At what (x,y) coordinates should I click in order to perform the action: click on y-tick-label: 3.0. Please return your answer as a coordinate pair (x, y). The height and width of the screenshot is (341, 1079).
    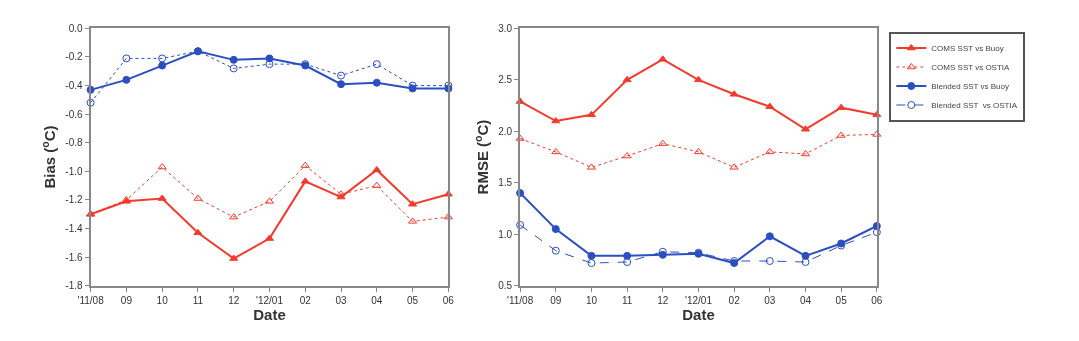
    Looking at the image, I should click on (505, 28).